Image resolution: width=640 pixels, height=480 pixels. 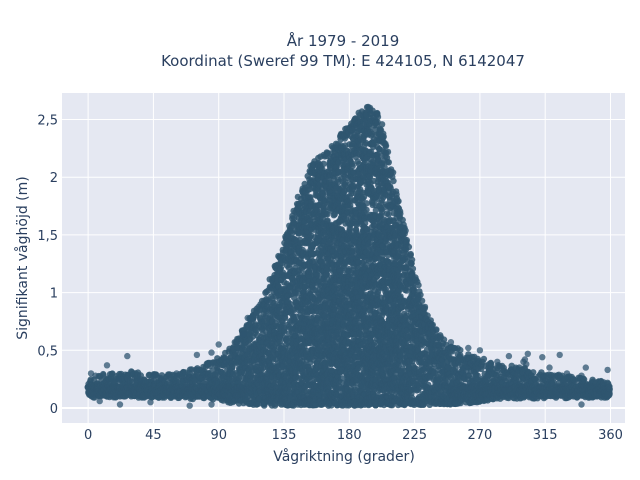 What do you see at coordinates (343, 40) in the screenshot?
I see `chart-title-line-1: År 1979 - 2019` at bounding box center [343, 40].